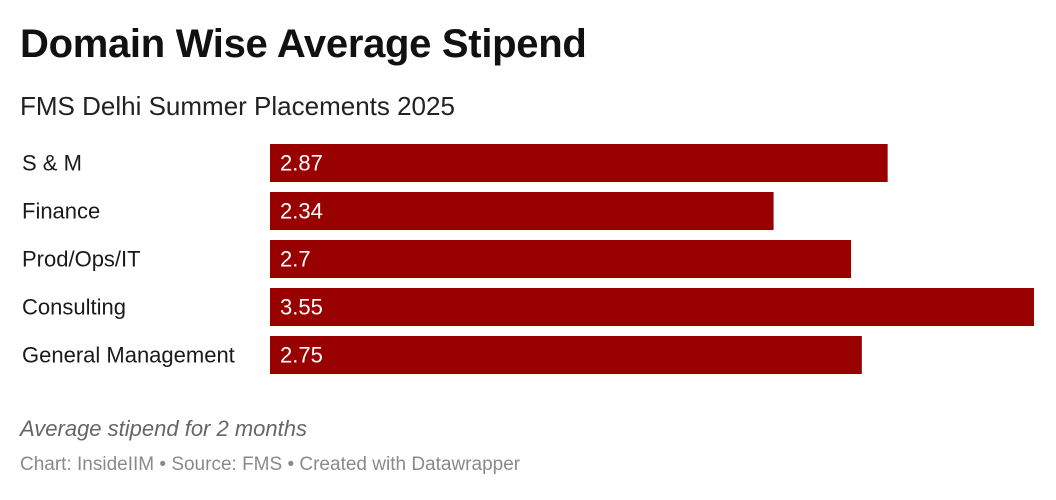 The height and width of the screenshot is (500, 1056). Describe the element at coordinates (52, 163) in the screenshot. I see `category-label: S & M` at that location.